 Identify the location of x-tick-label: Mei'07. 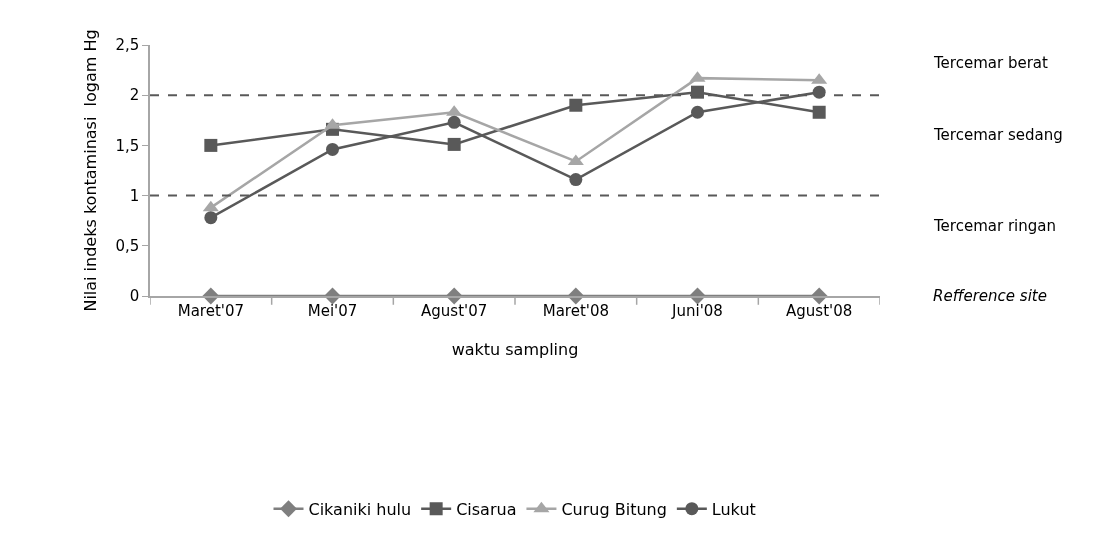
(332, 310).